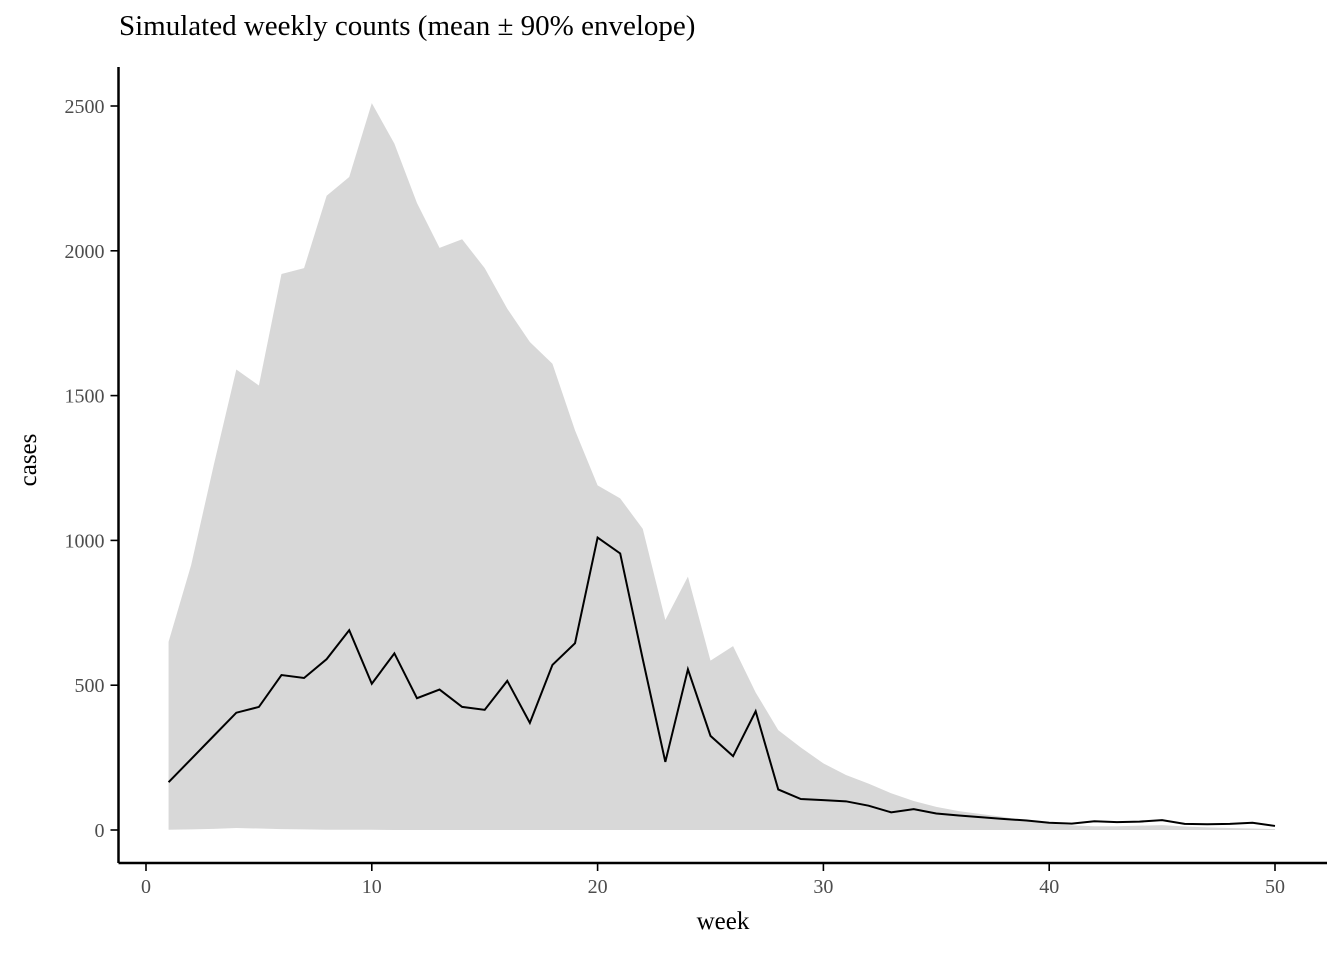 Image resolution: width=1344 pixels, height=960 pixels. What do you see at coordinates (100, 831) in the screenshot?
I see `y-tick-label: 0` at bounding box center [100, 831].